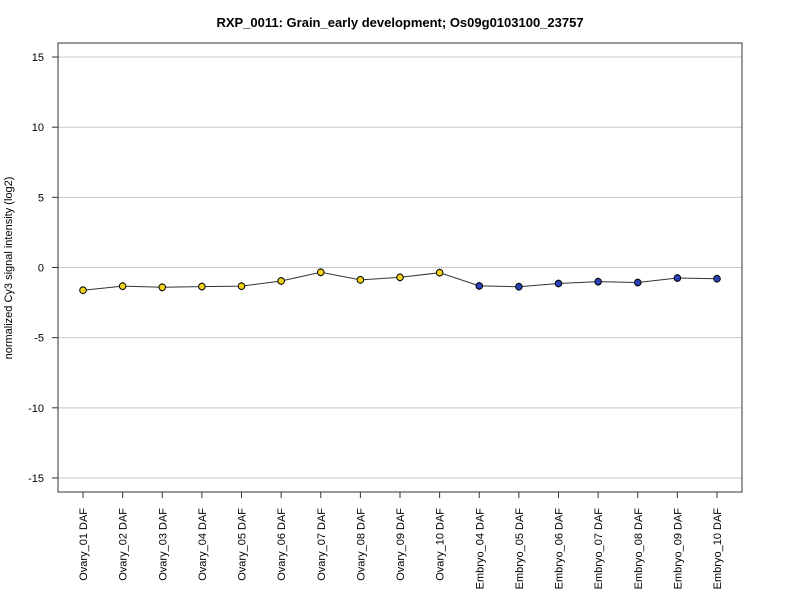 This screenshot has height=600, width=800. I want to click on y-tick-label: 0, so click(41, 269).